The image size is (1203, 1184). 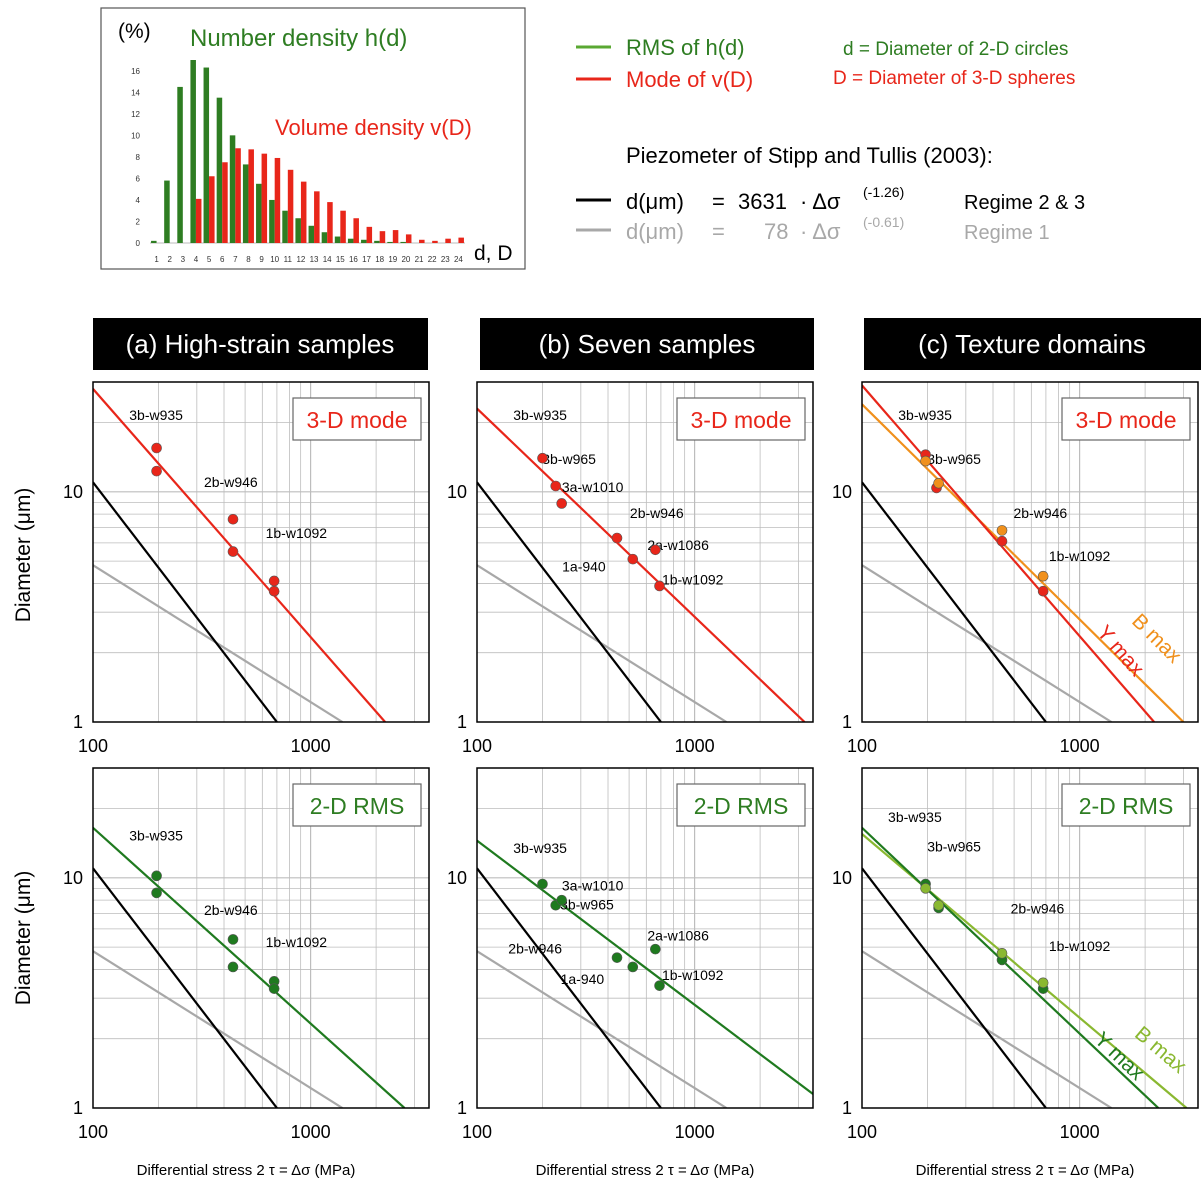 I want to click on panel-label: 3-D mode, so click(x=357, y=420).